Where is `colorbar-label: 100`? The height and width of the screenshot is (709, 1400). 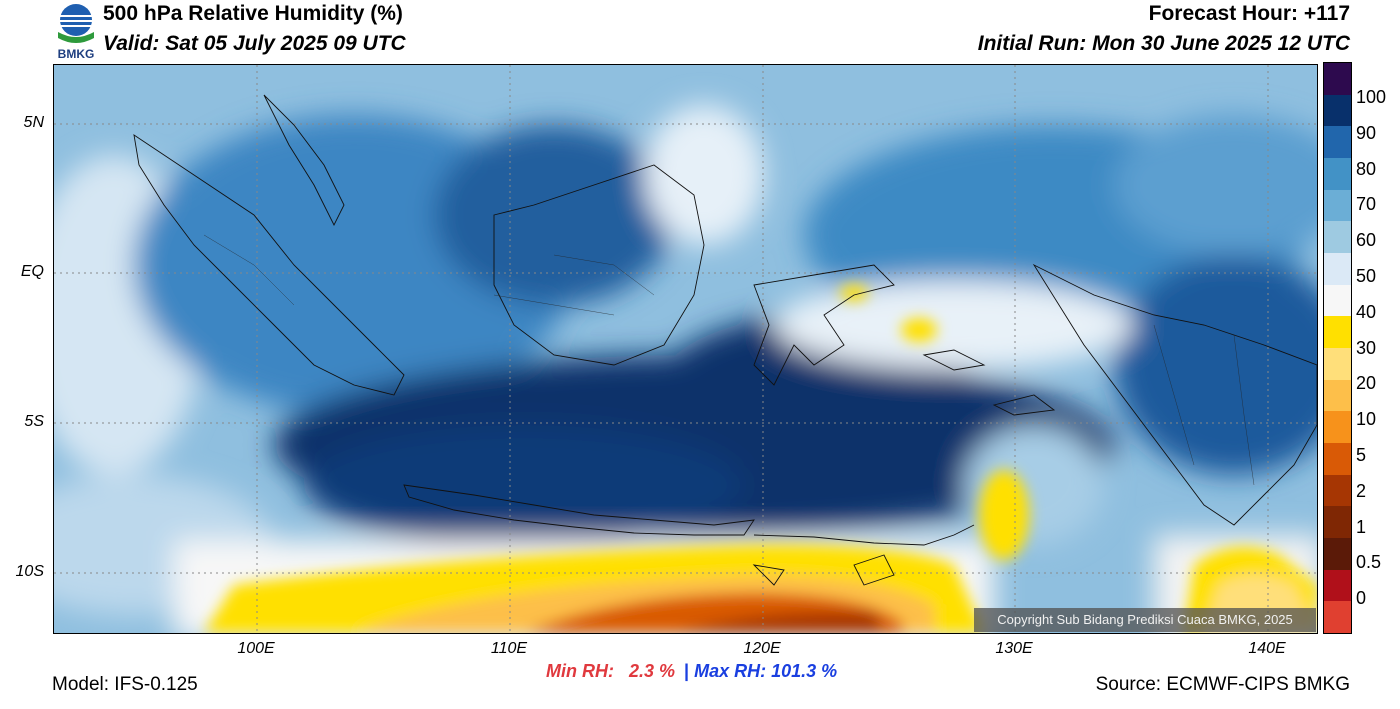 colorbar-label: 100 is located at coordinates (1371, 97).